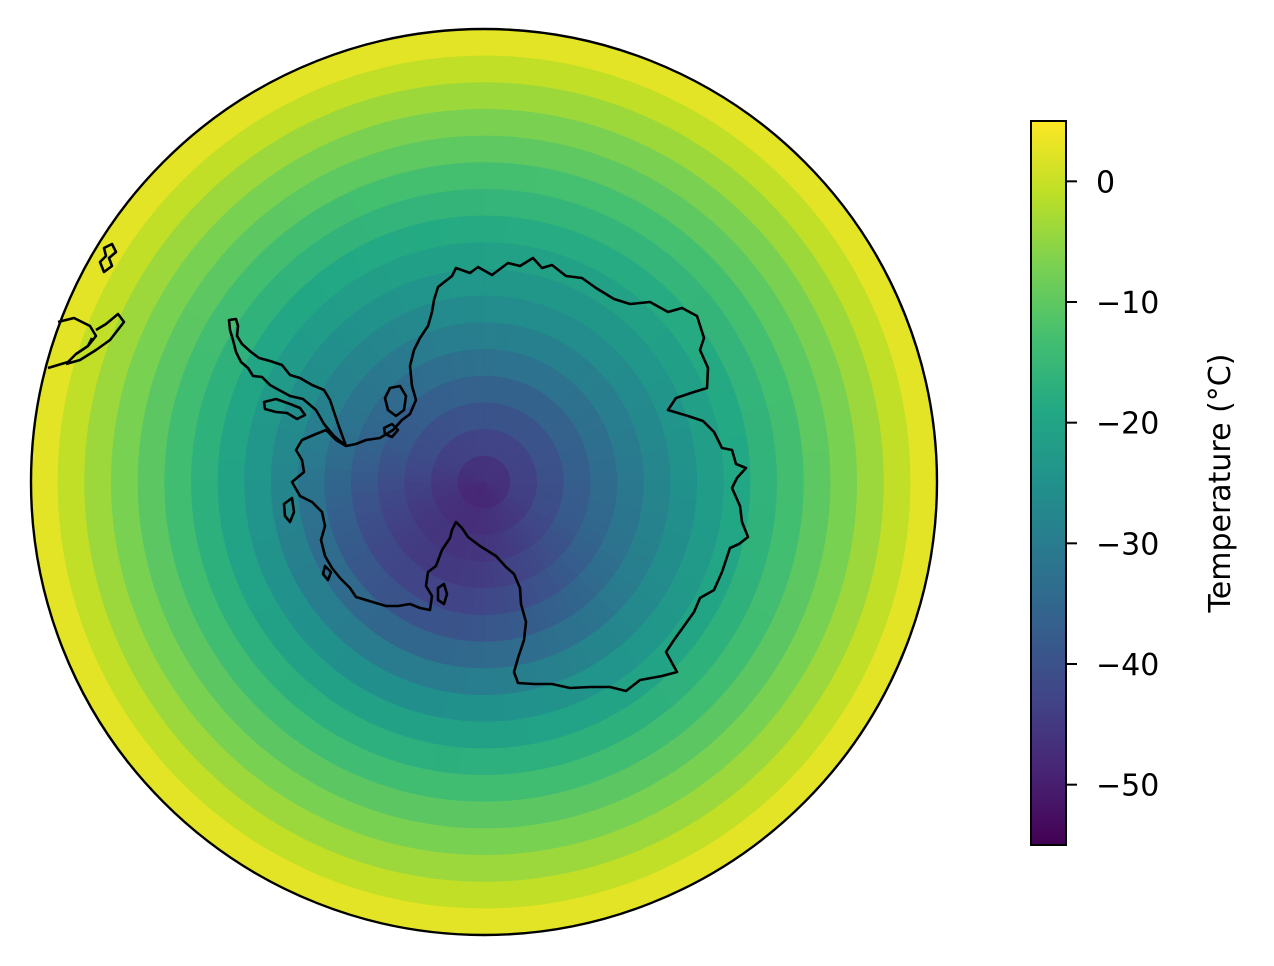  I want to click on colorbar-tick-label: −50, so click(1127, 786).